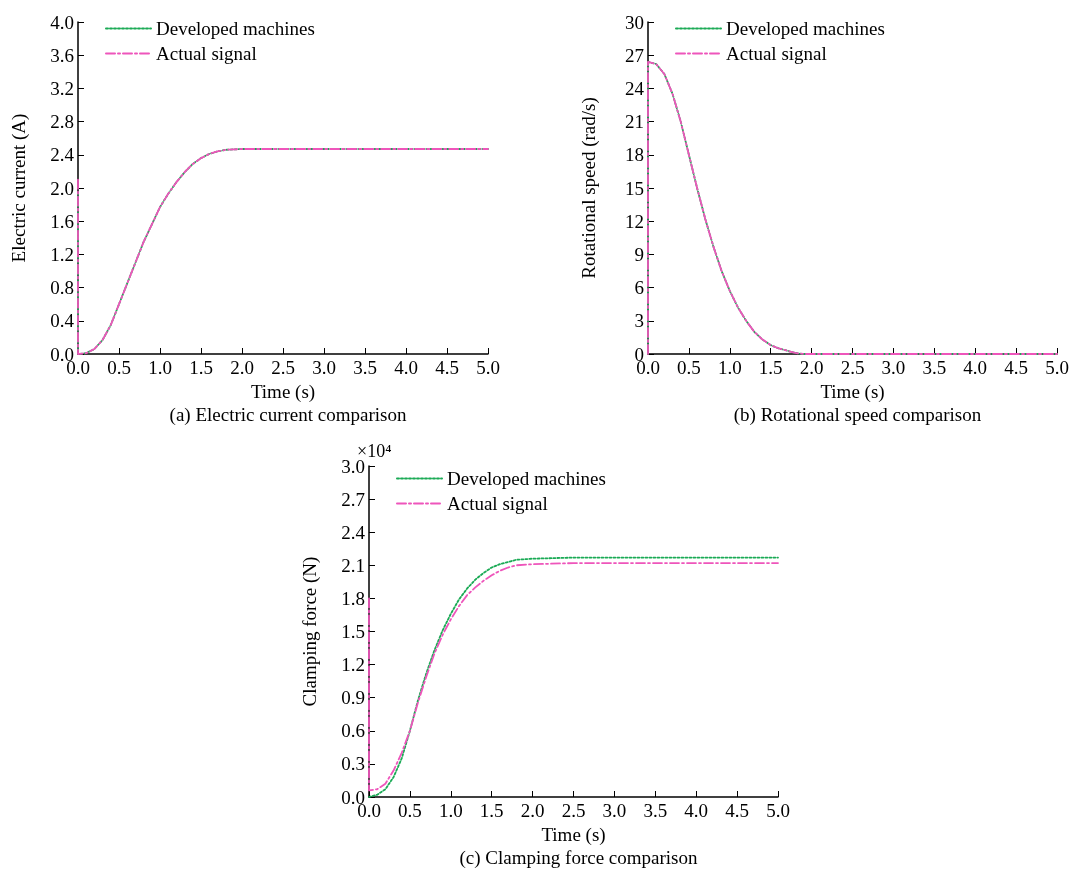  What do you see at coordinates (62, 321) in the screenshot?
I see `y-tick-label: 0.4` at bounding box center [62, 321].